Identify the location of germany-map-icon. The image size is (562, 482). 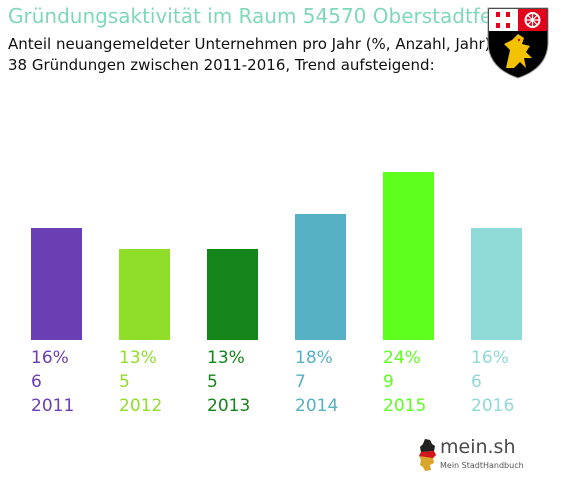
(427, 455).